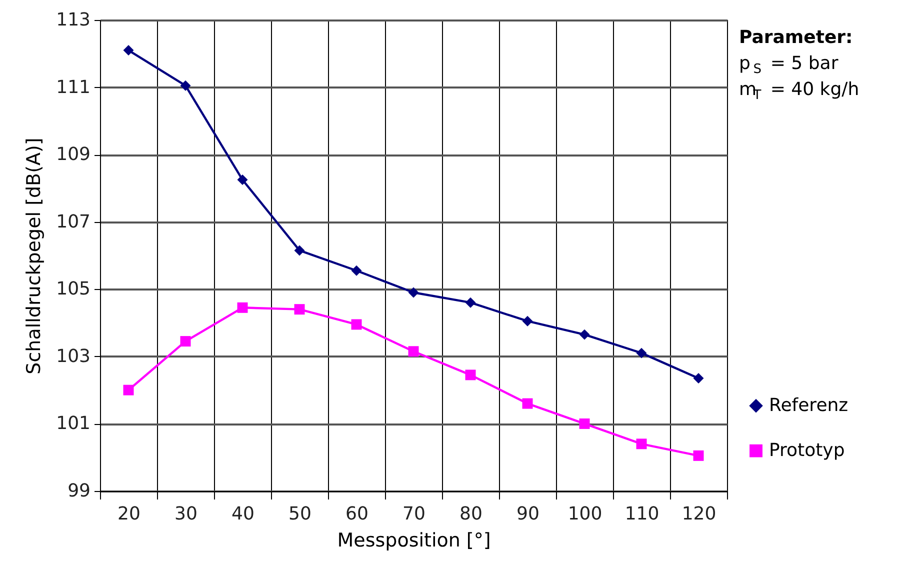 The width and height of the screenshot is (907, 570). Describe the element at coordinates (796, 37) in the screenshot. I see `text: Parameter:` at that location.